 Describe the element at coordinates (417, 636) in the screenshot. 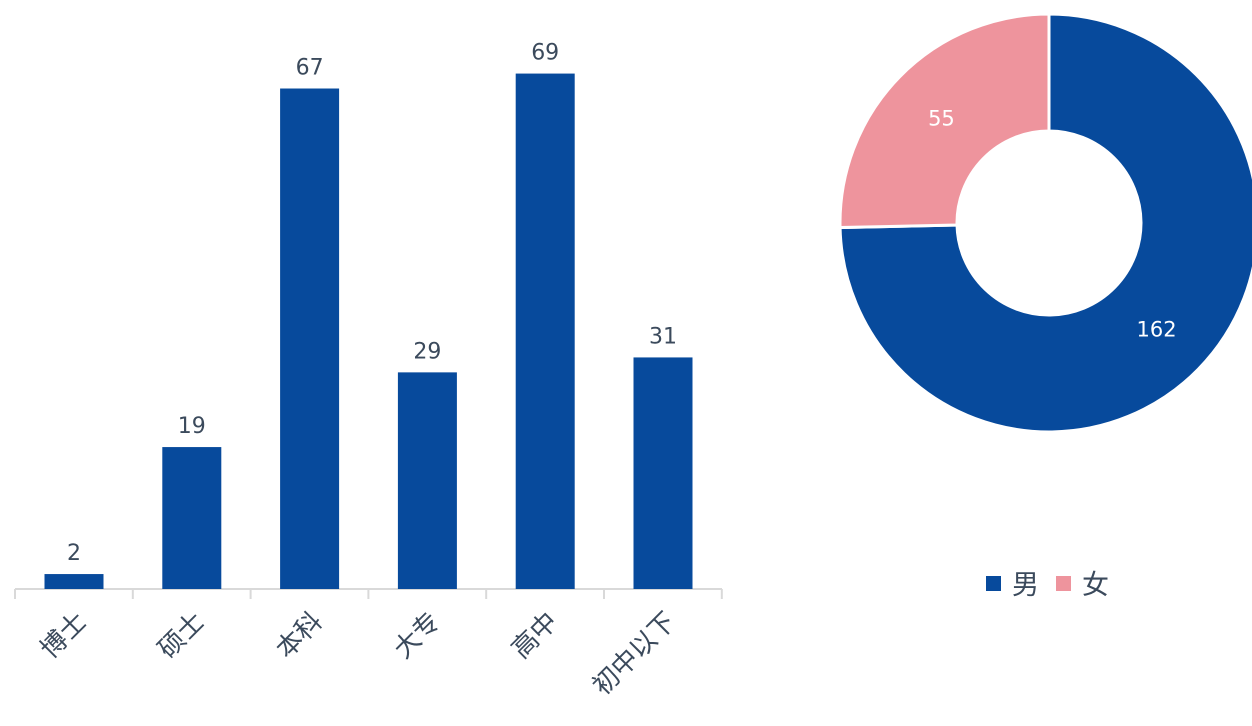

I see `category-tick-label: 大专` at that location.